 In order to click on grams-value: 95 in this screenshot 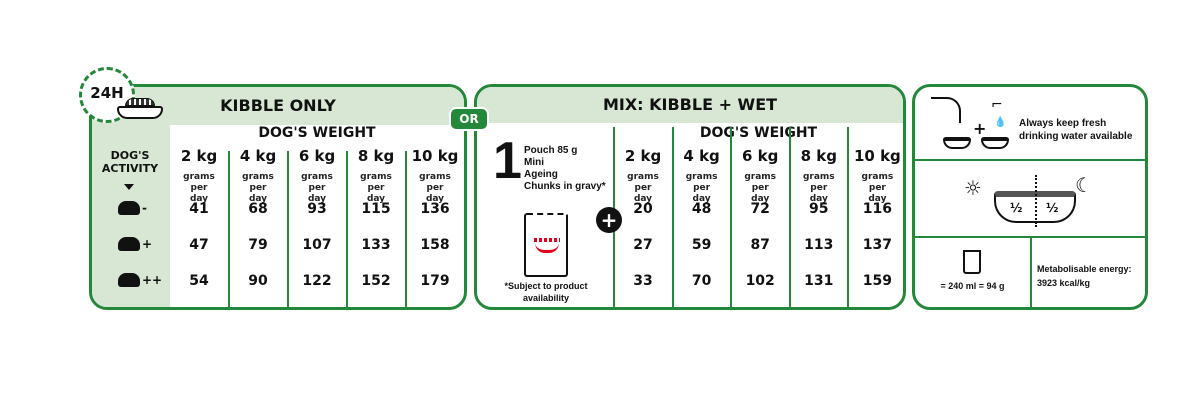, I will do `click(819, 209)`.